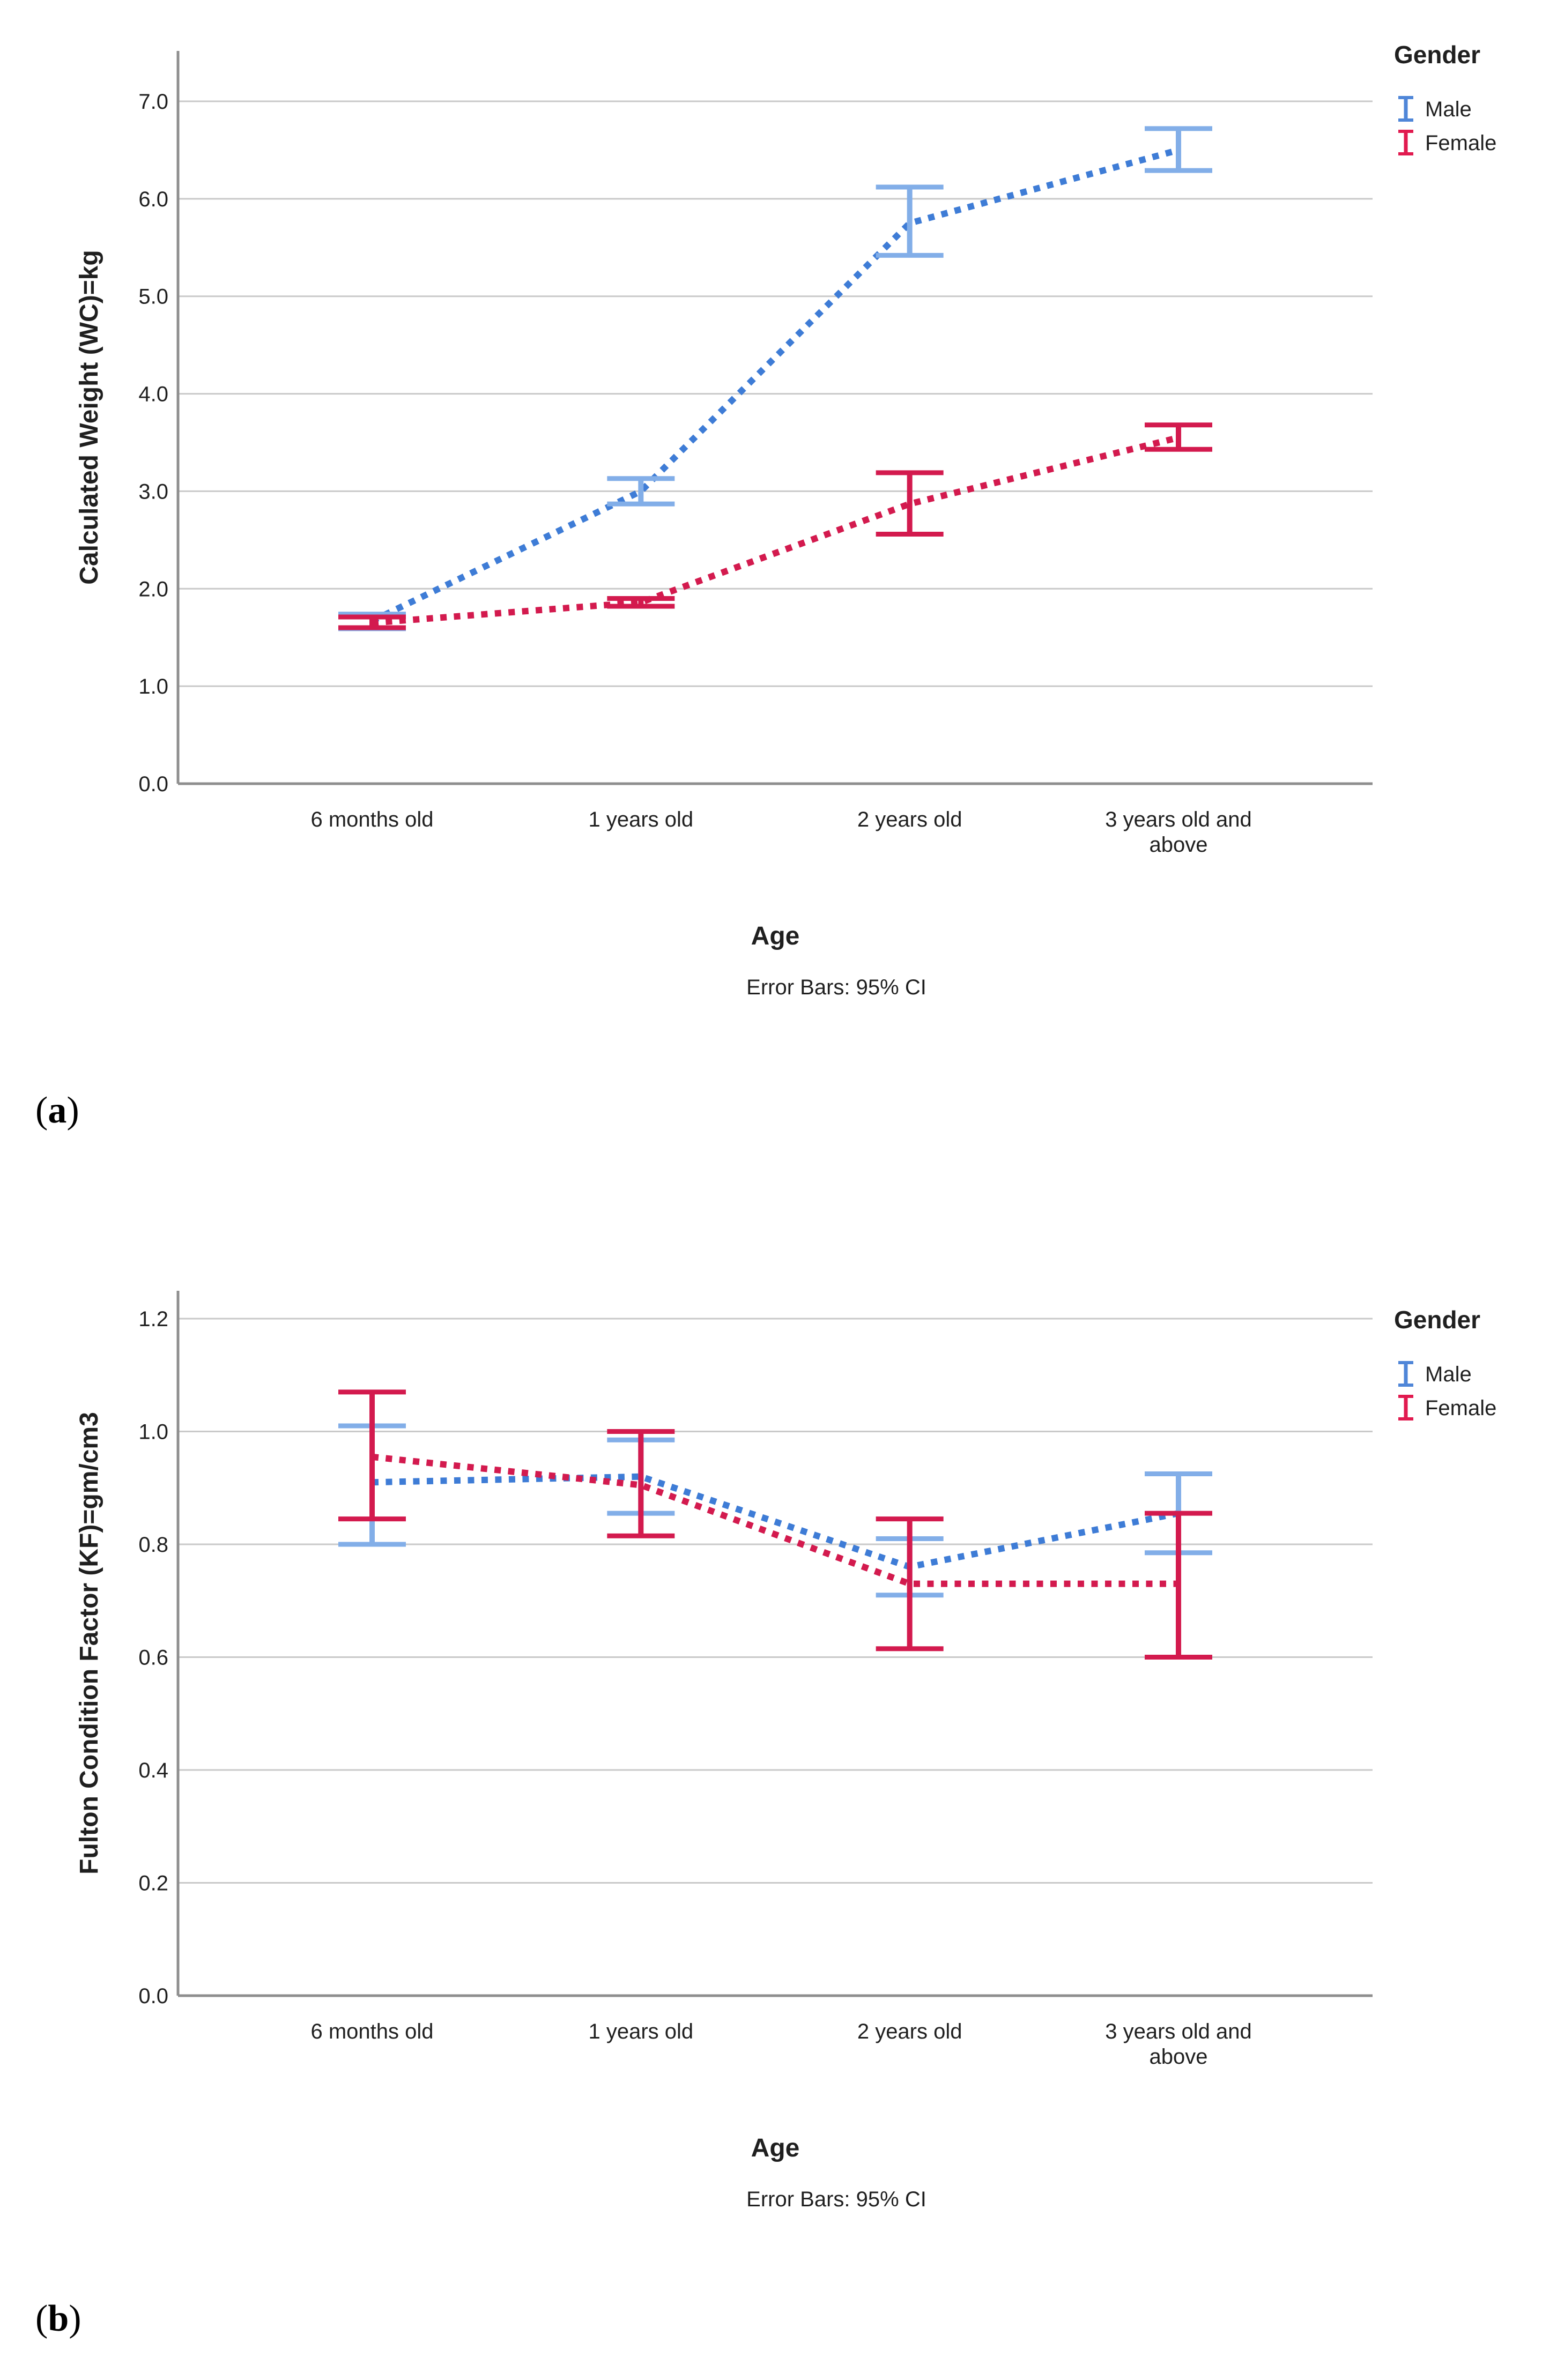 The height and width of the screenshot is (2380, 1557). Describe the element at coordinates (89, 1643) in the screenshot. I see `y-axis-title: Fulton Condition Factor (KF)=gm/cm3` at that location.